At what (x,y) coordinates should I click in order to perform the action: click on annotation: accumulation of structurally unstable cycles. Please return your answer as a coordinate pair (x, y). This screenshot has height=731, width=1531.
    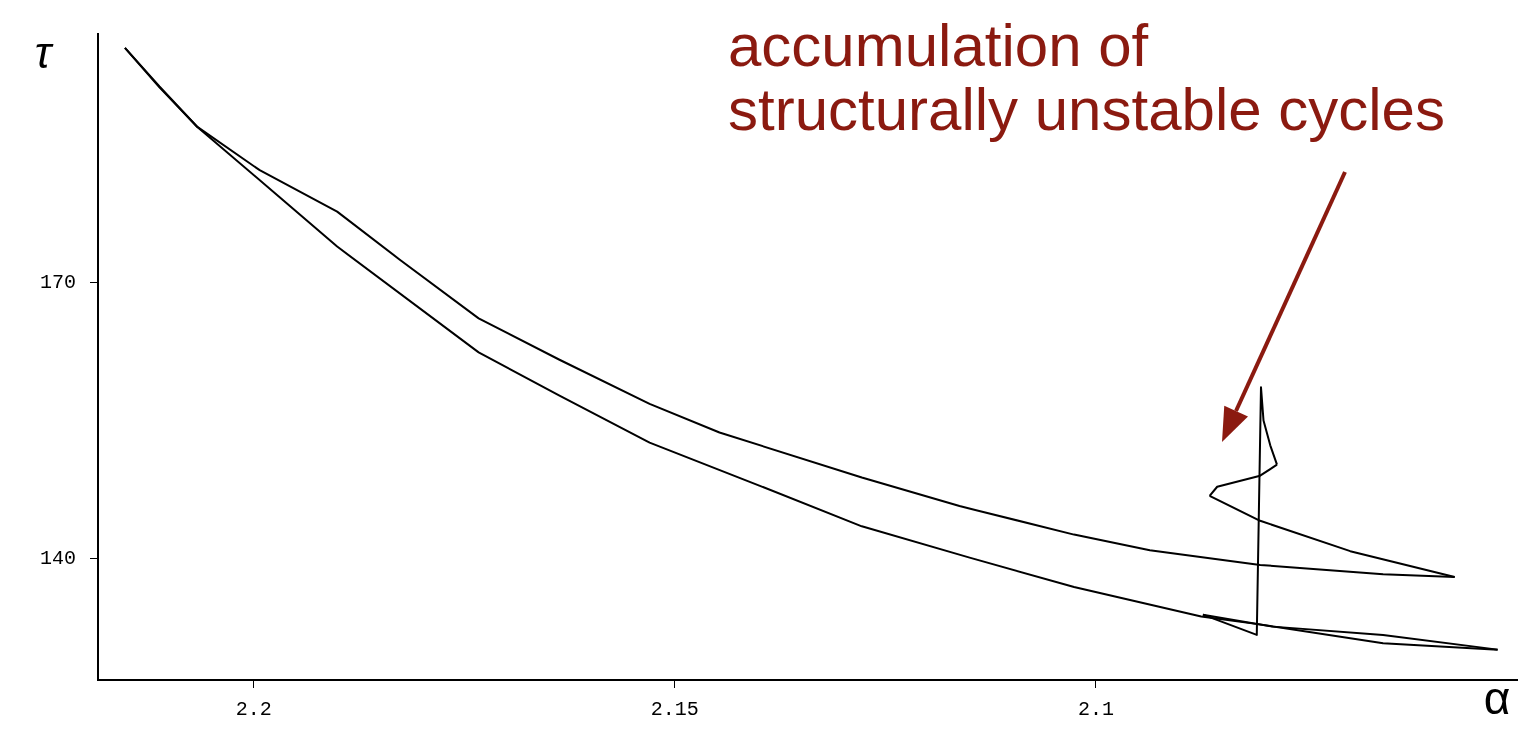
    Looking at the image, I should click on (1086, 77).